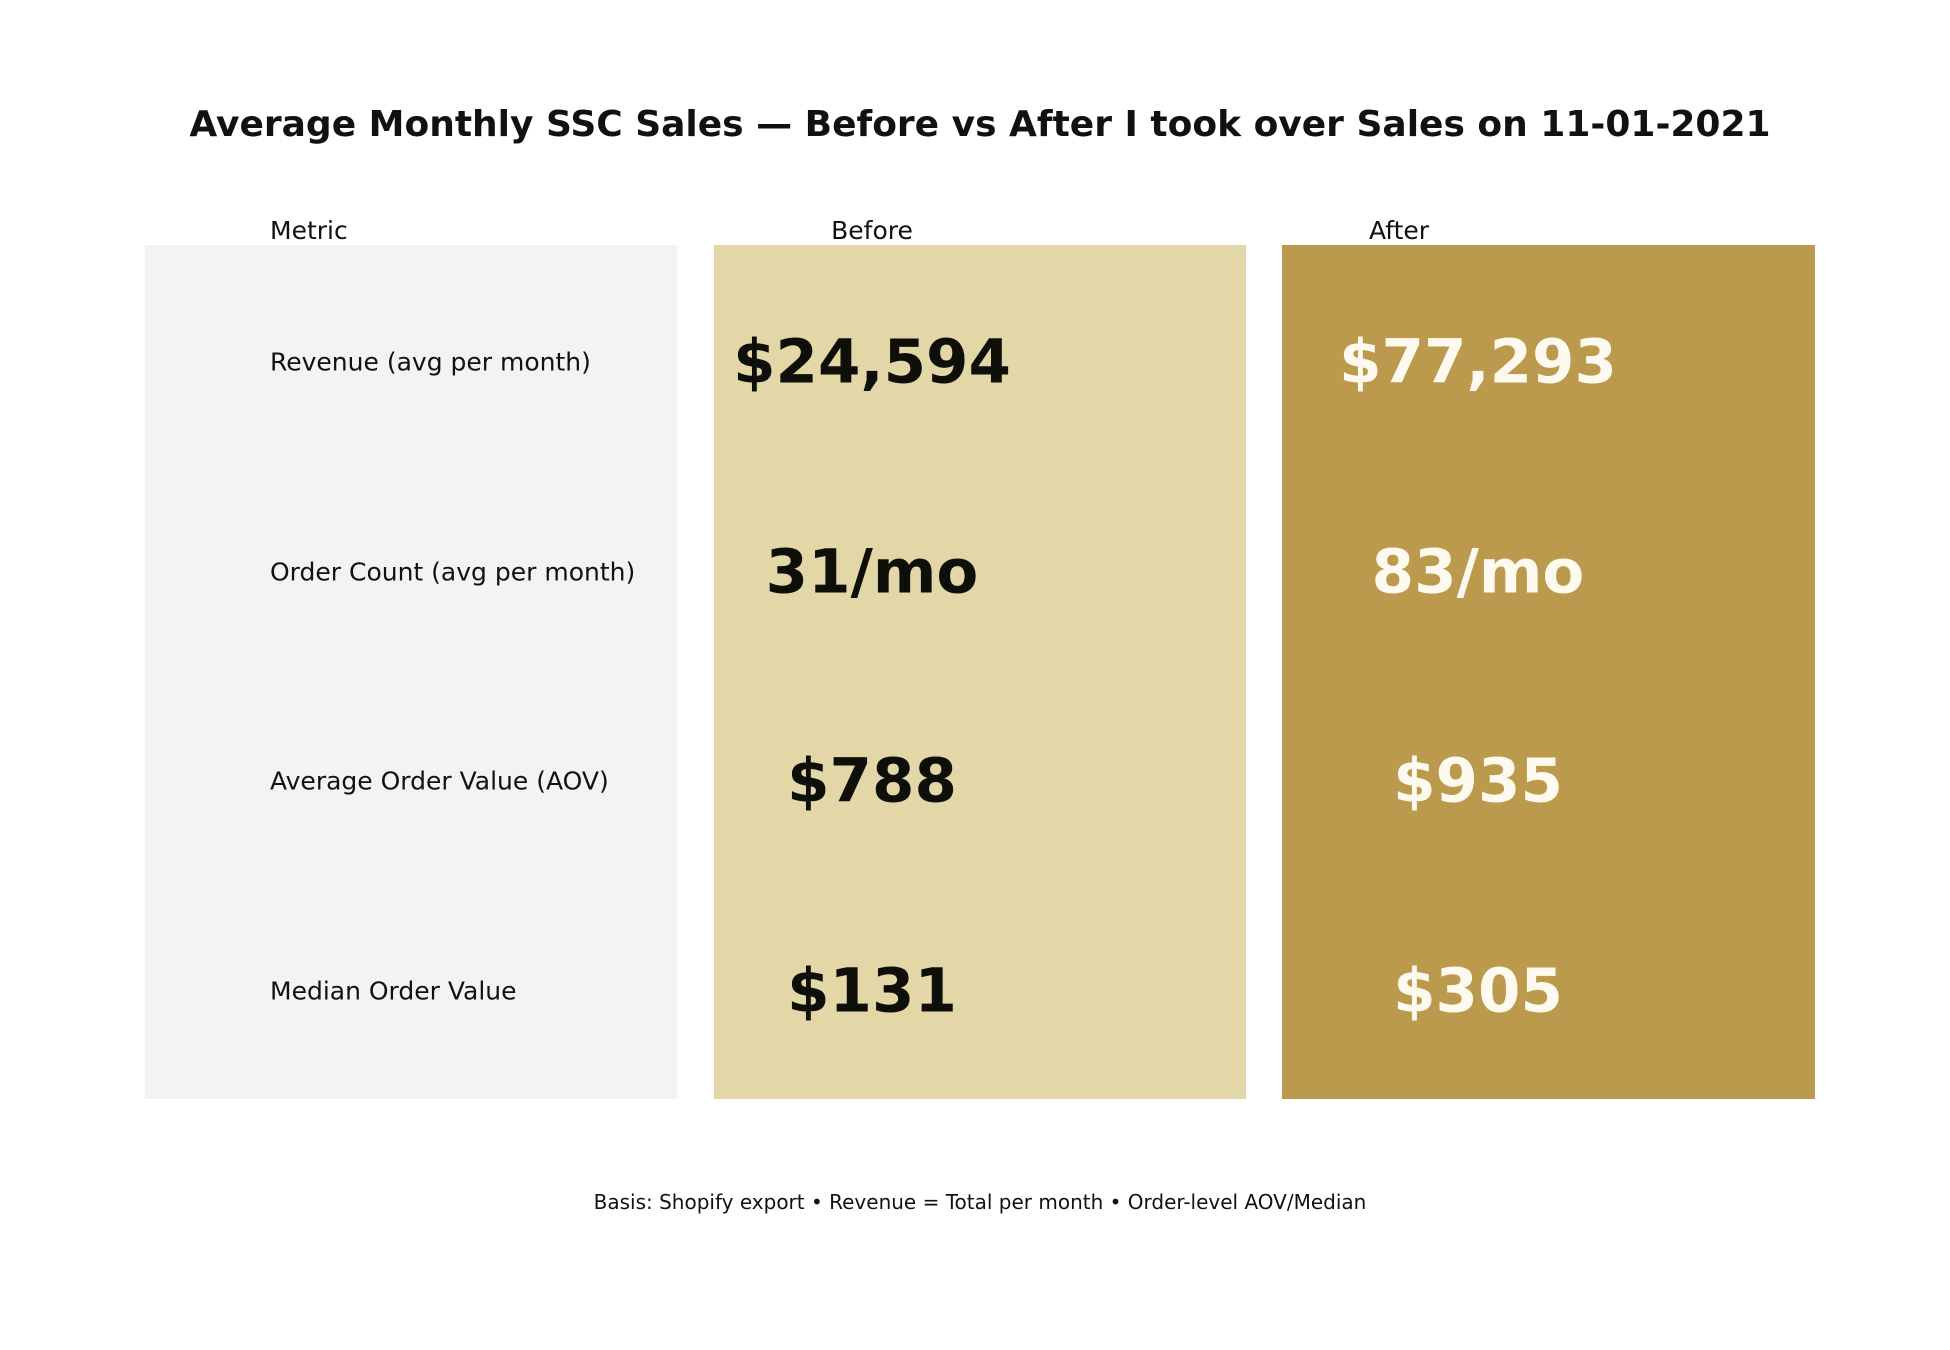 The image size is (1950, 1350). I want to click on before-value: $24,594, so click(872, 362).